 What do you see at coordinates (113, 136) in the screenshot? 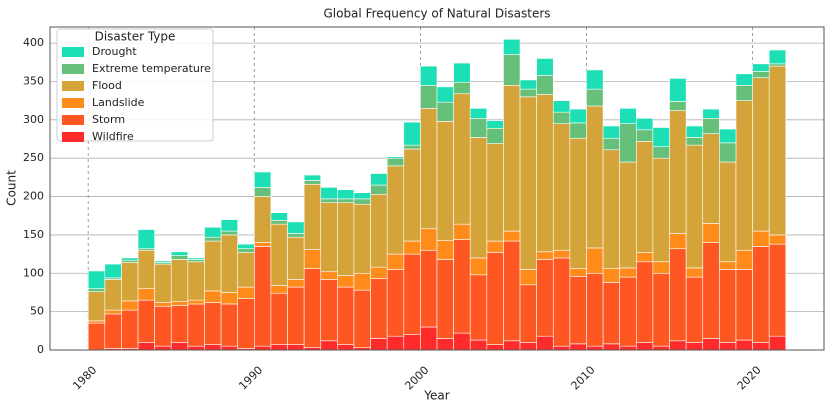
I see `legend-label: Wildfire` at bounding box center [113, 136].